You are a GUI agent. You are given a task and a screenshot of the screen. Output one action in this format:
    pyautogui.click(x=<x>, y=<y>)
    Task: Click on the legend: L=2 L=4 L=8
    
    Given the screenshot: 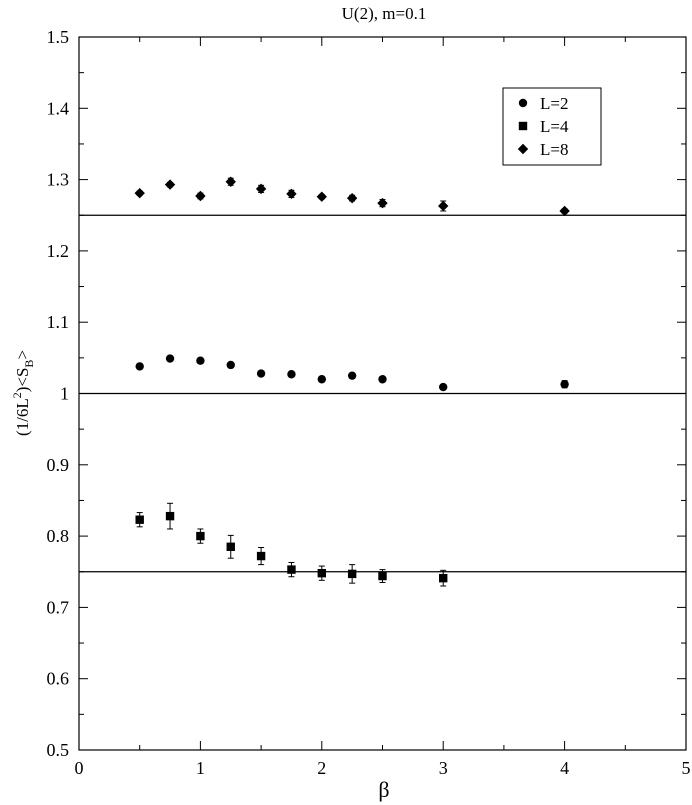 What is the action you would take?
    pyautogui.click(x=552, y=126)
    